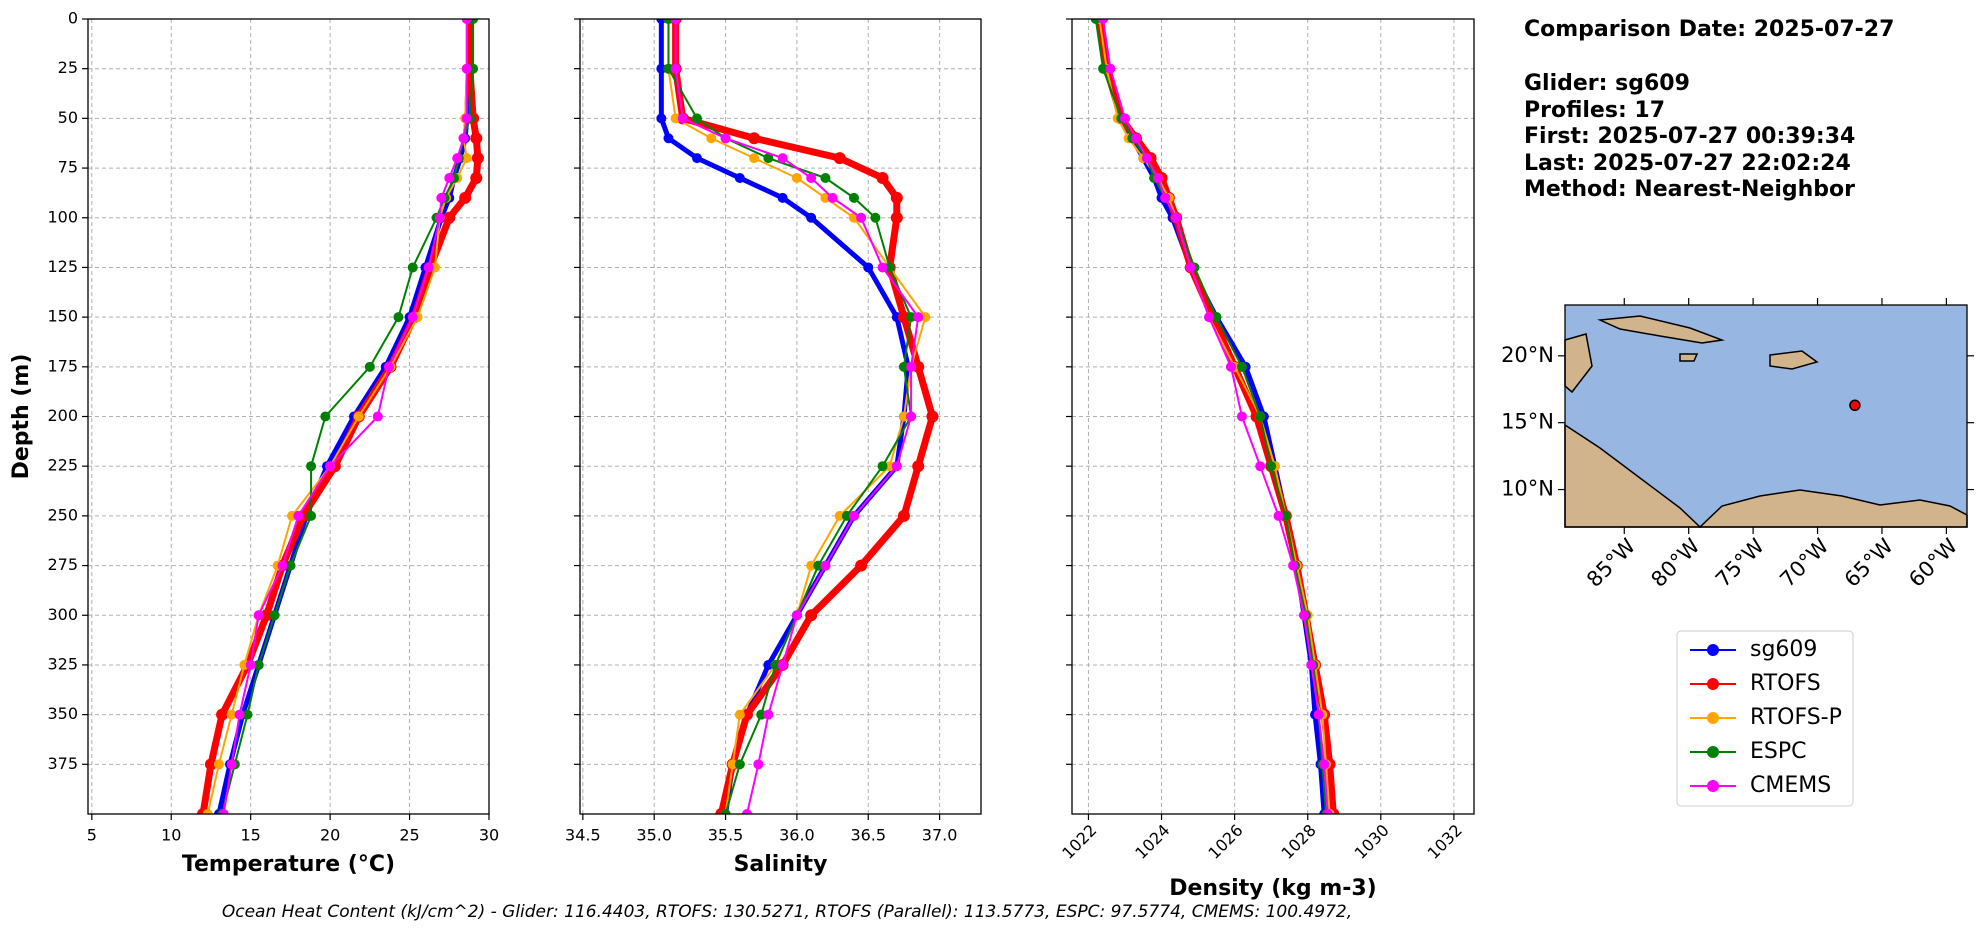 The height and width of the screenshot is (934, 1982). What do you see at coordinates (781, 864) in the screenshot?
I see `x-axis-label: Salinity` at bounding box center [781, 864].